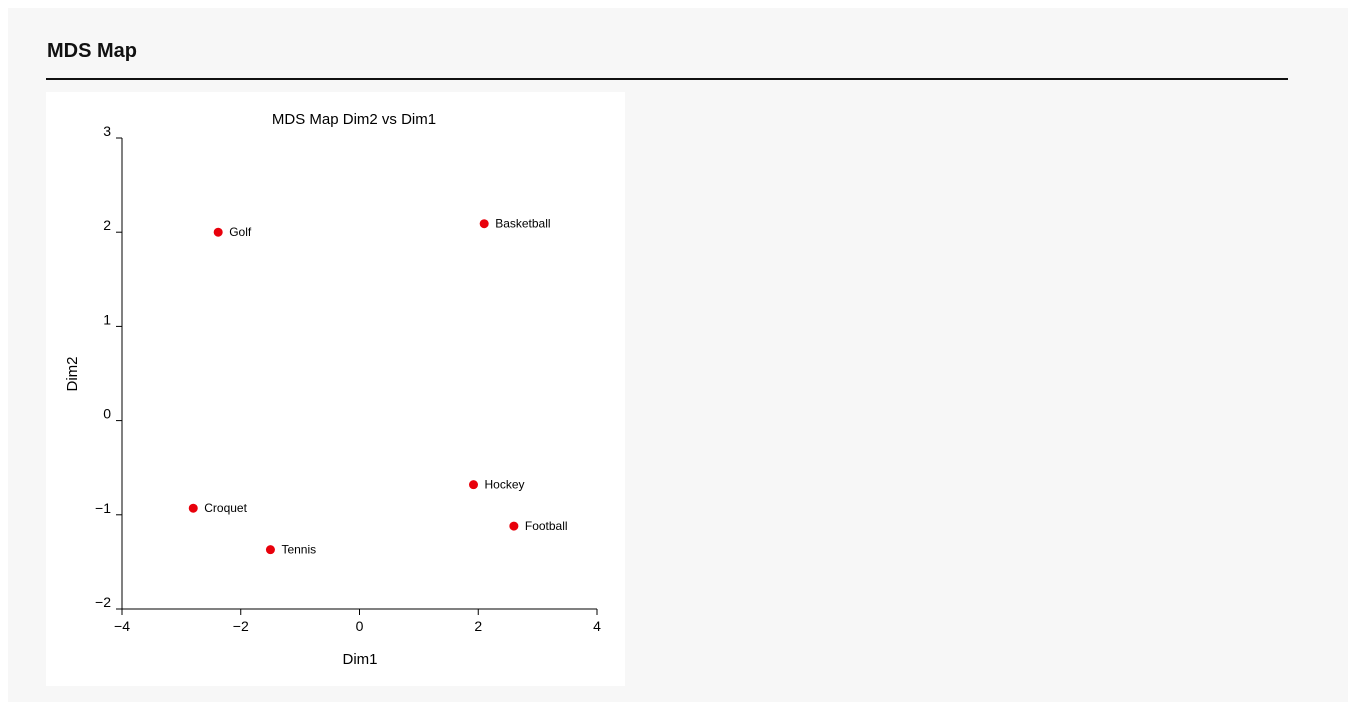 This screenshot has width=1356, height=712. What do you see at coordinates (241, 626) in the screenshot?
I see `x-tick-label: −2` at bounding box center [241, 626].